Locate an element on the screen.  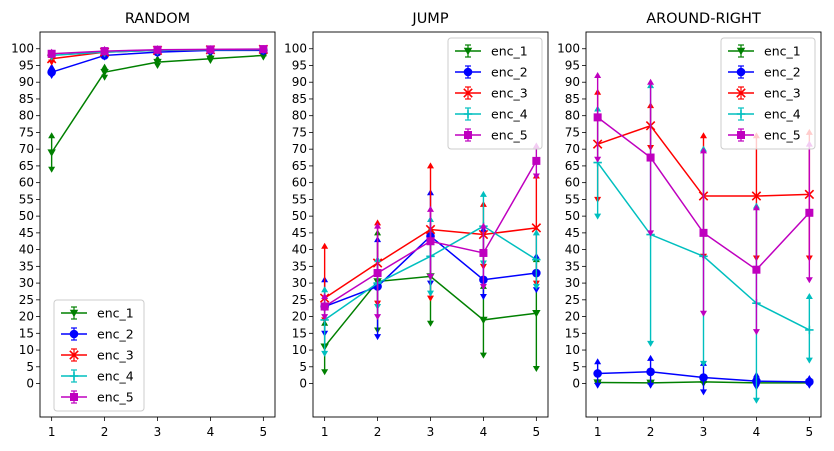
series-line is located at coordinates (157, 103).